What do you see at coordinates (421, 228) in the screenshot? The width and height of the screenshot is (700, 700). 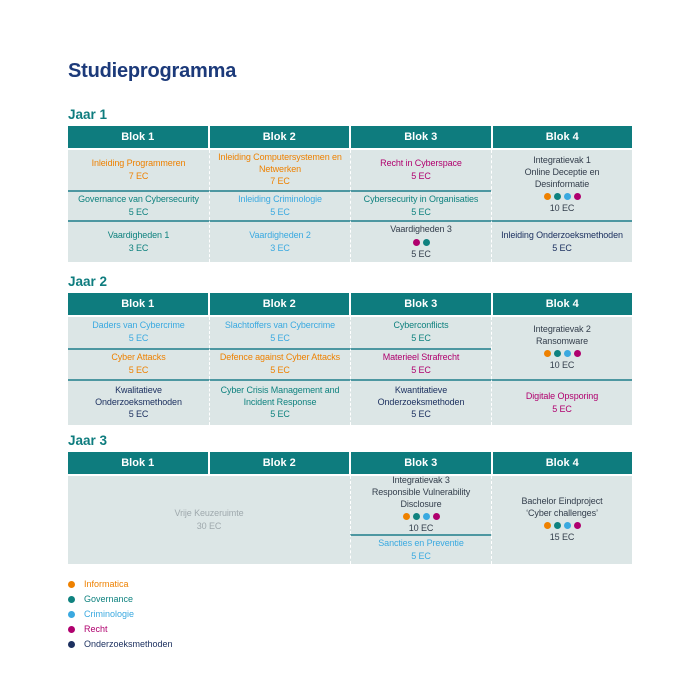 I see `course-title: Vaardigheden 3` at bounding box center [421, 228].